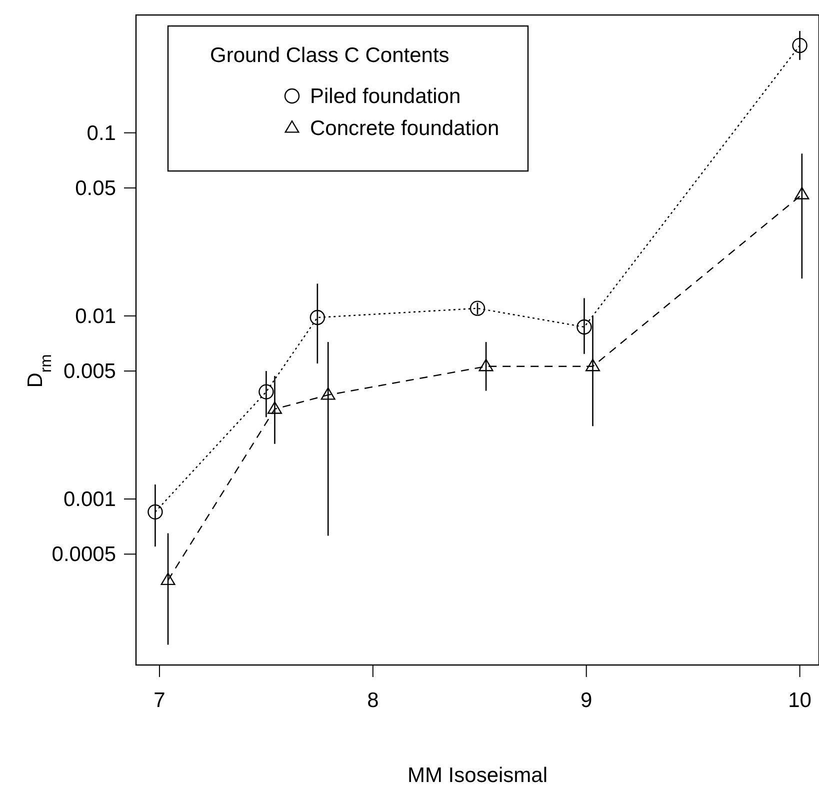  I want to click on legend-label: Piled foundation, so click(385, 96).